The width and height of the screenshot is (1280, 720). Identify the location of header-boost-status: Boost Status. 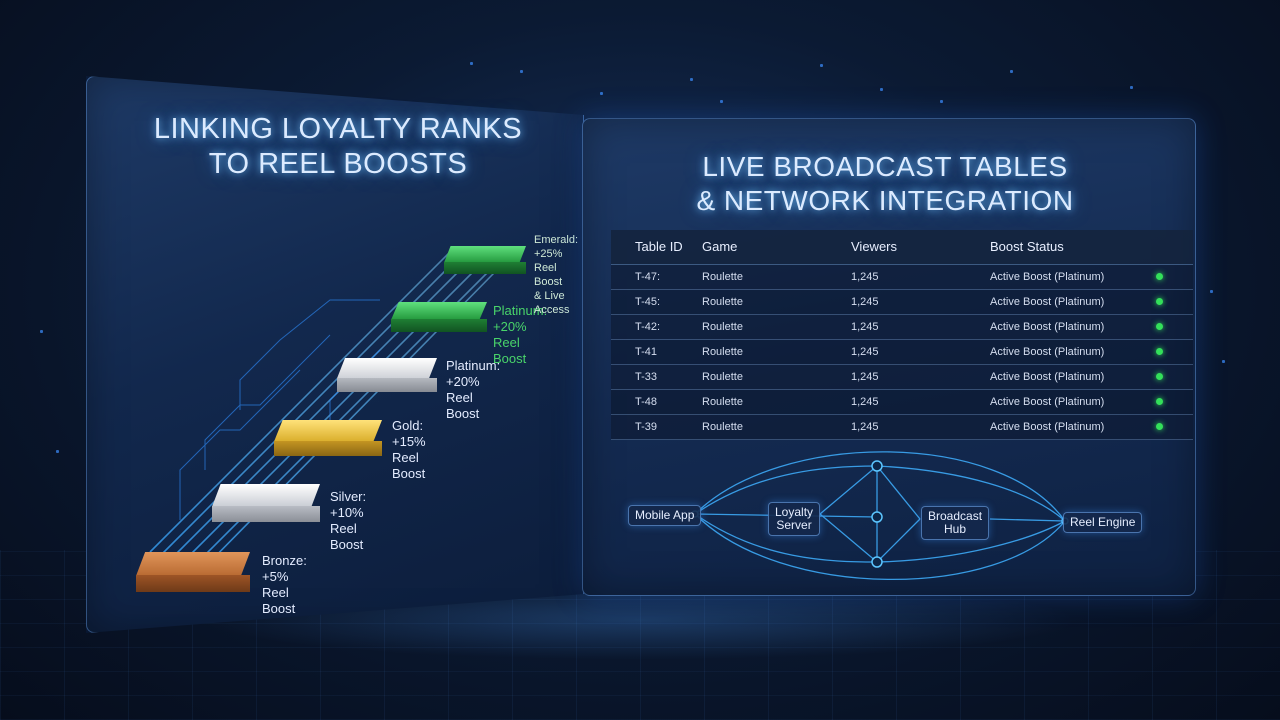
(1027, 246).